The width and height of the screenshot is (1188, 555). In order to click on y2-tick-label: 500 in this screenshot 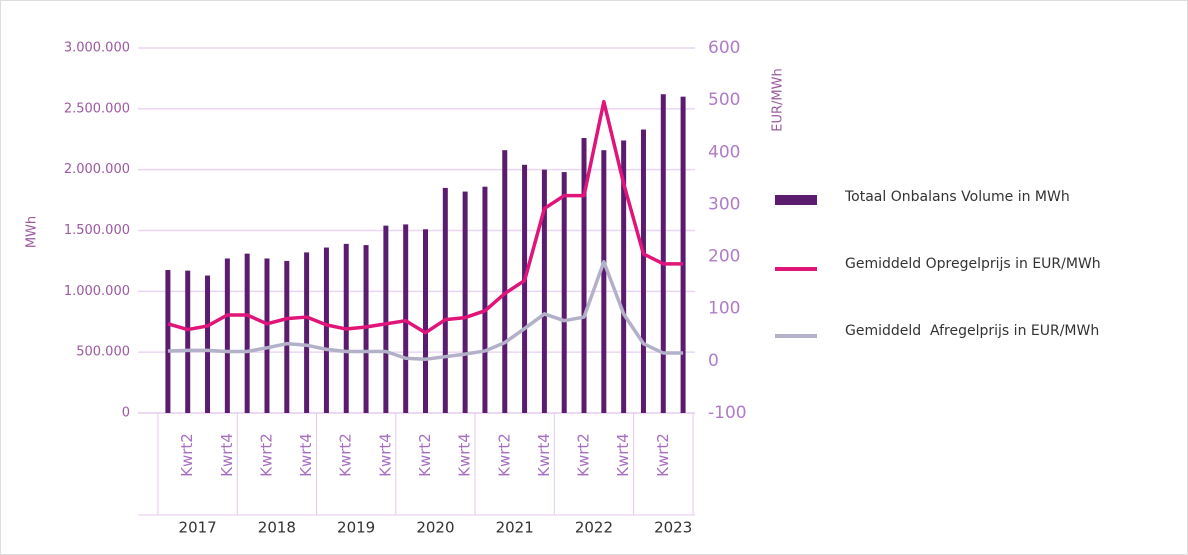, I will do `click(724, 100)`.